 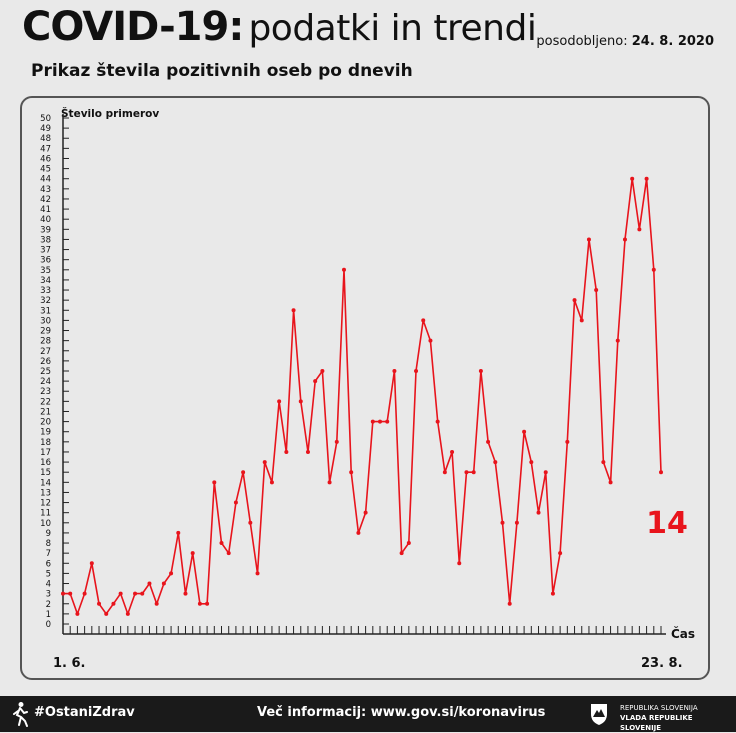 I want to click on y-tick-label: 11, so click(x=45, y=514).